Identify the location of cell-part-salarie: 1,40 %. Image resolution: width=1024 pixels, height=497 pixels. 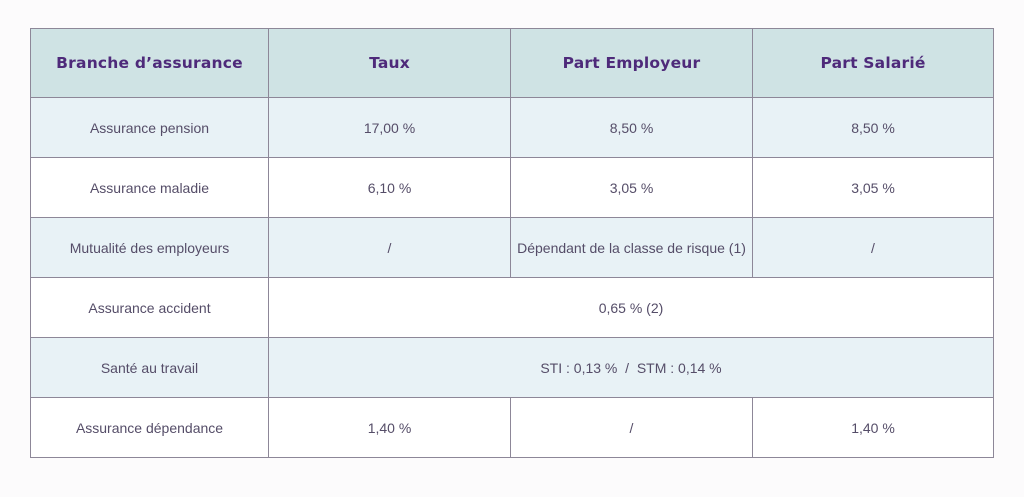
(873, 427).